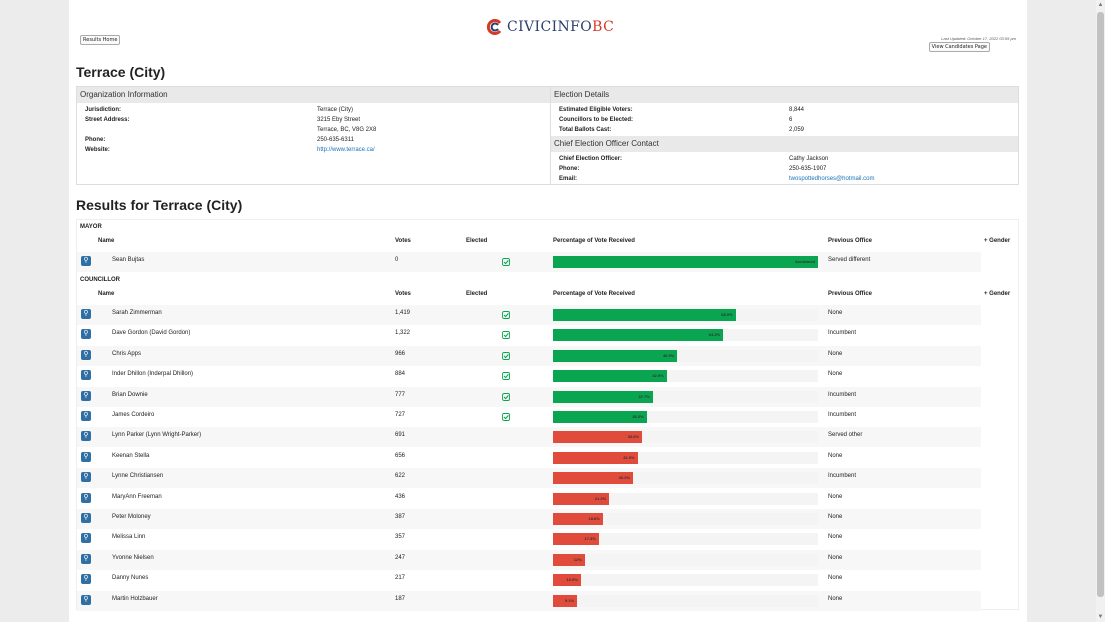 The width and height of the screenshot is (1105, 622). Describe the element at coordinates (400, 374) in the screenshot. I see `candidate-votes: 884` at that location.